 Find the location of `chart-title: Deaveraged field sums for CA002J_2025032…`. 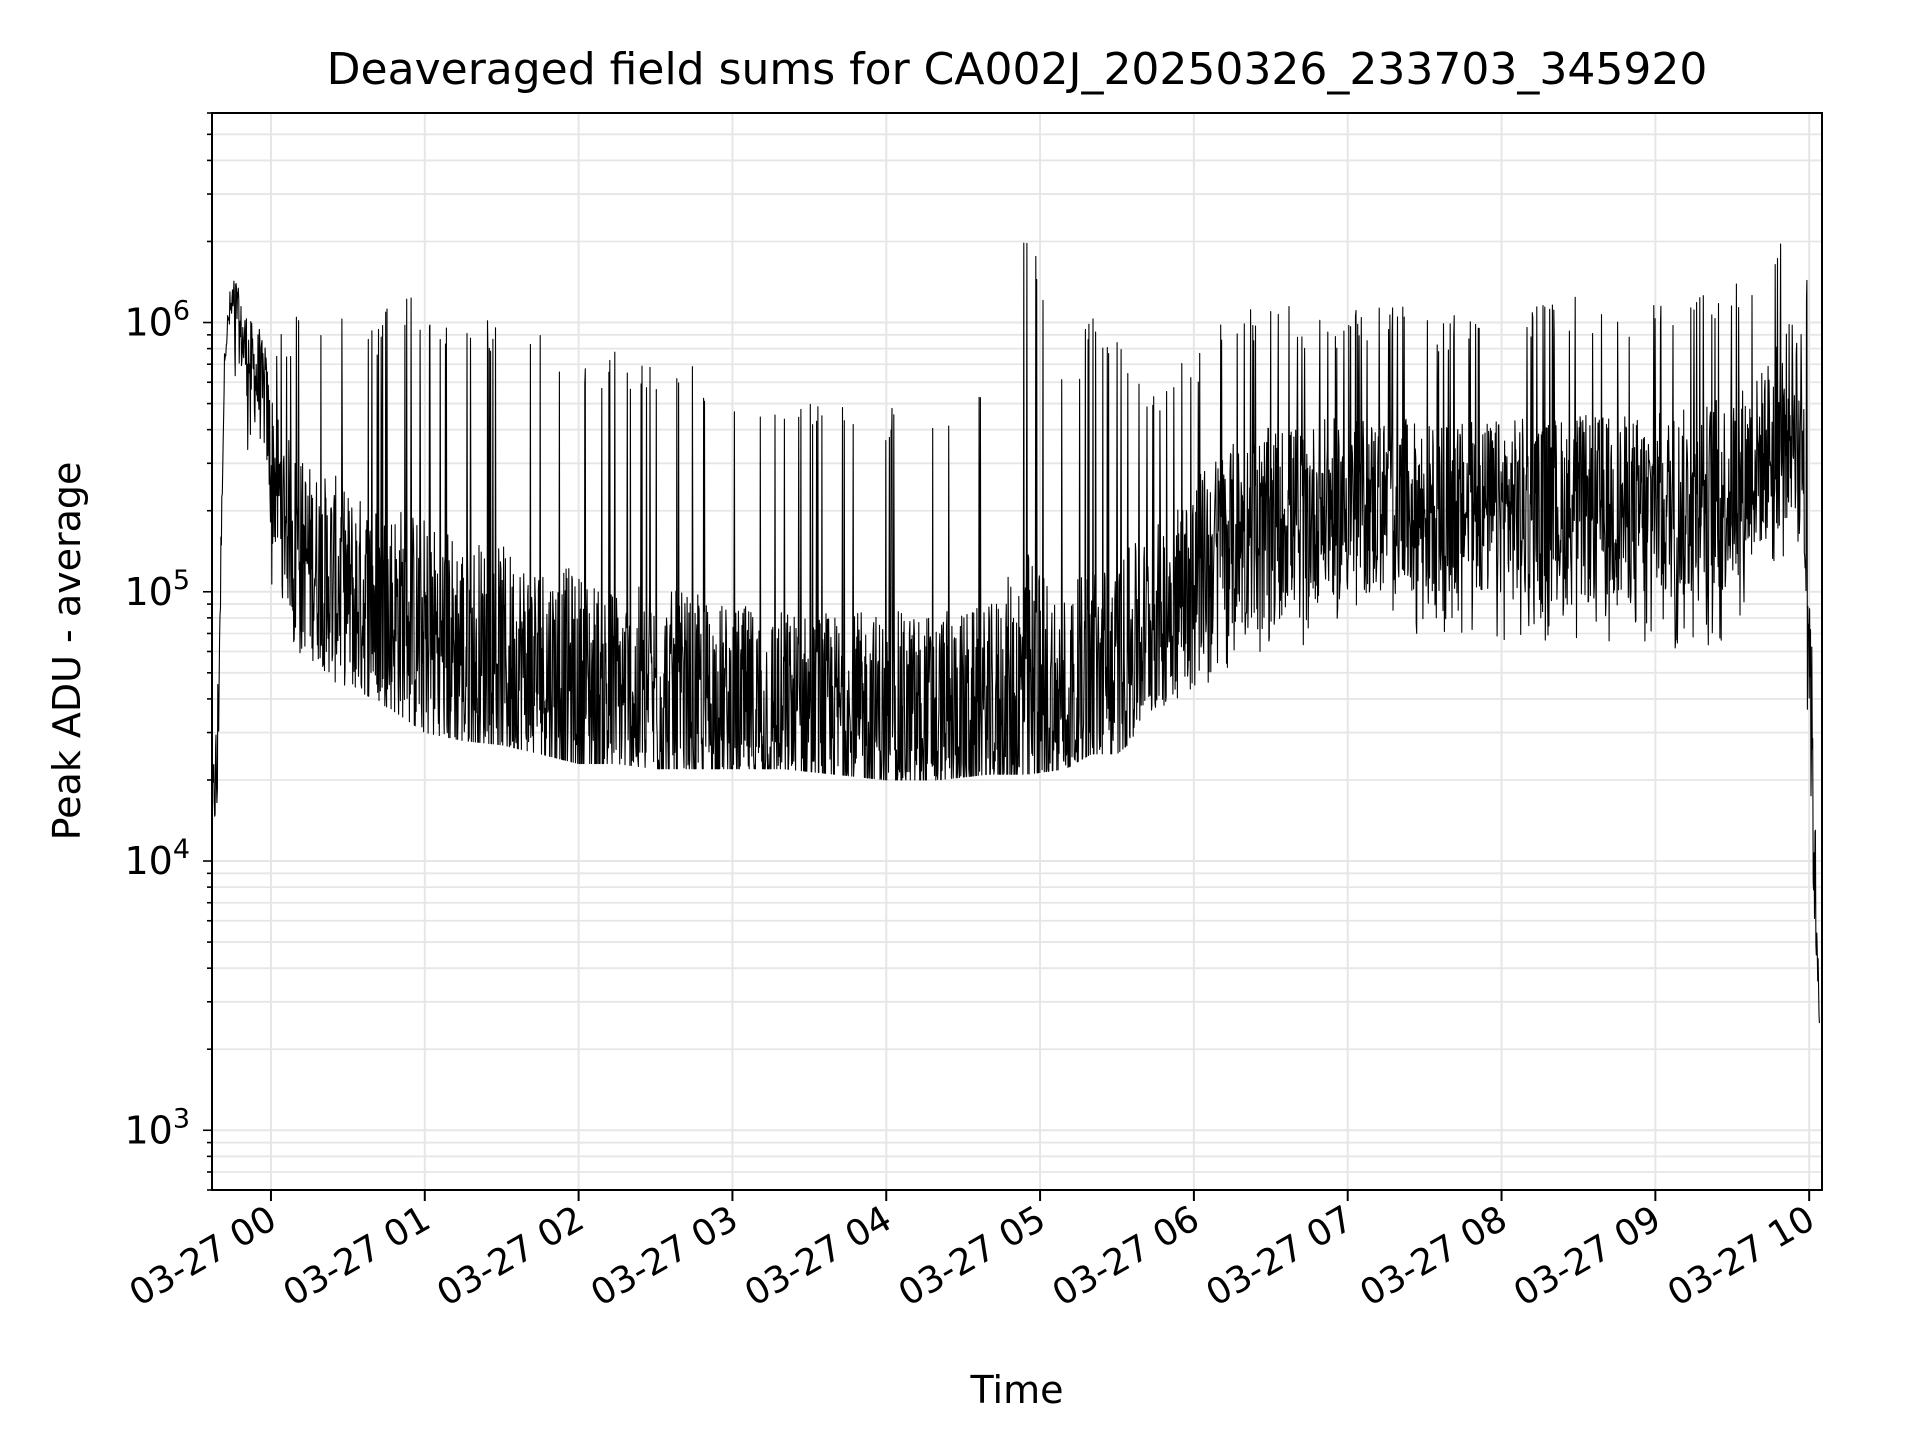

chart-title: Deaveraged field sums for CA002J_2025032… is located at coordinates (1017, 69).